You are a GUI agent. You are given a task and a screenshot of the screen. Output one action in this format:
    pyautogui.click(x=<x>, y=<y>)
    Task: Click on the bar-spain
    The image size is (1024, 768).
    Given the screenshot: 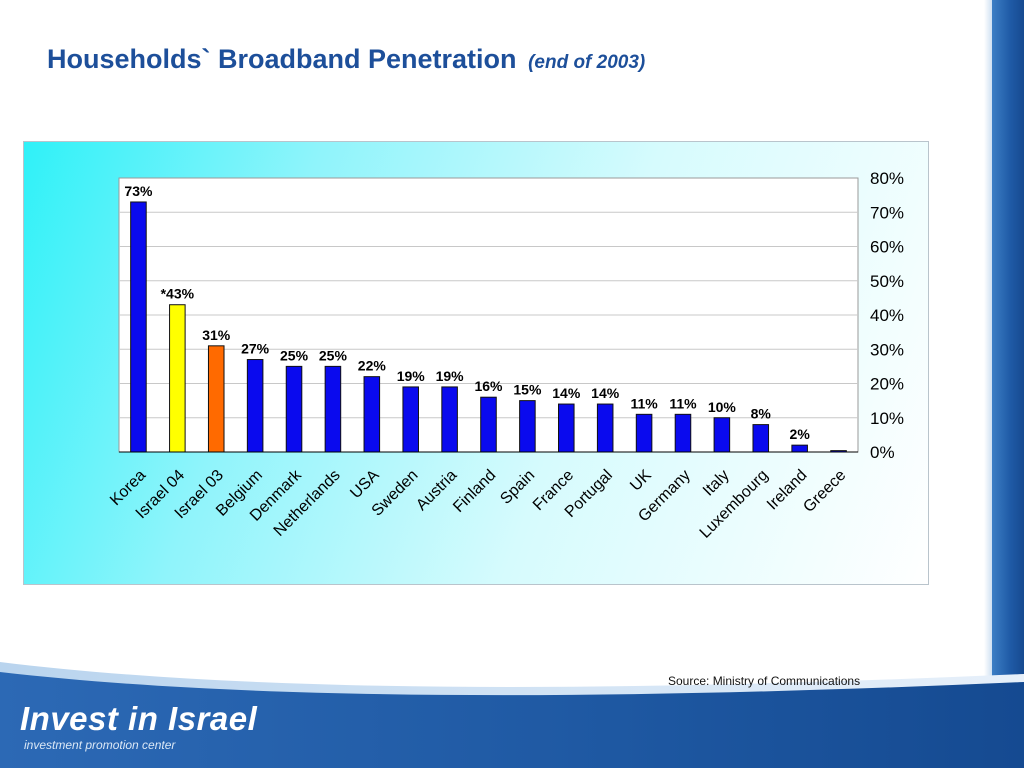 What is the action you would take?
    pyautogui.click(x=527, y=426)
    